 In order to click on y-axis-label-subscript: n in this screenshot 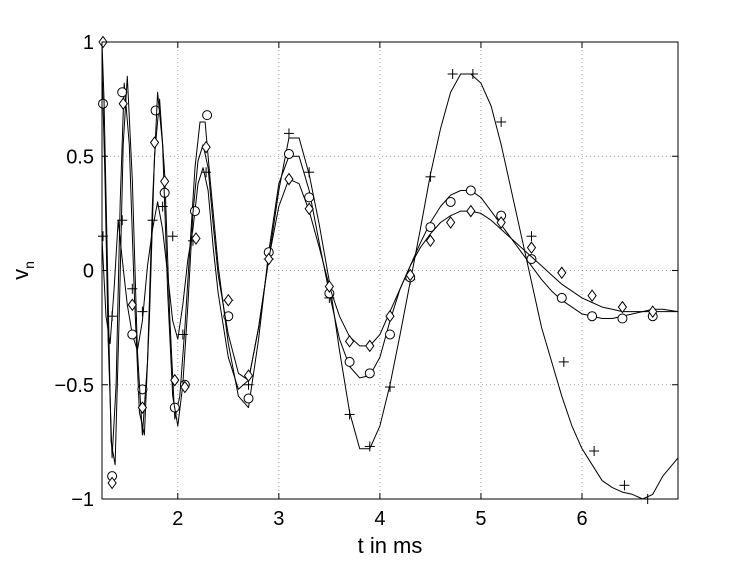, I will do `click(29, 265)`.